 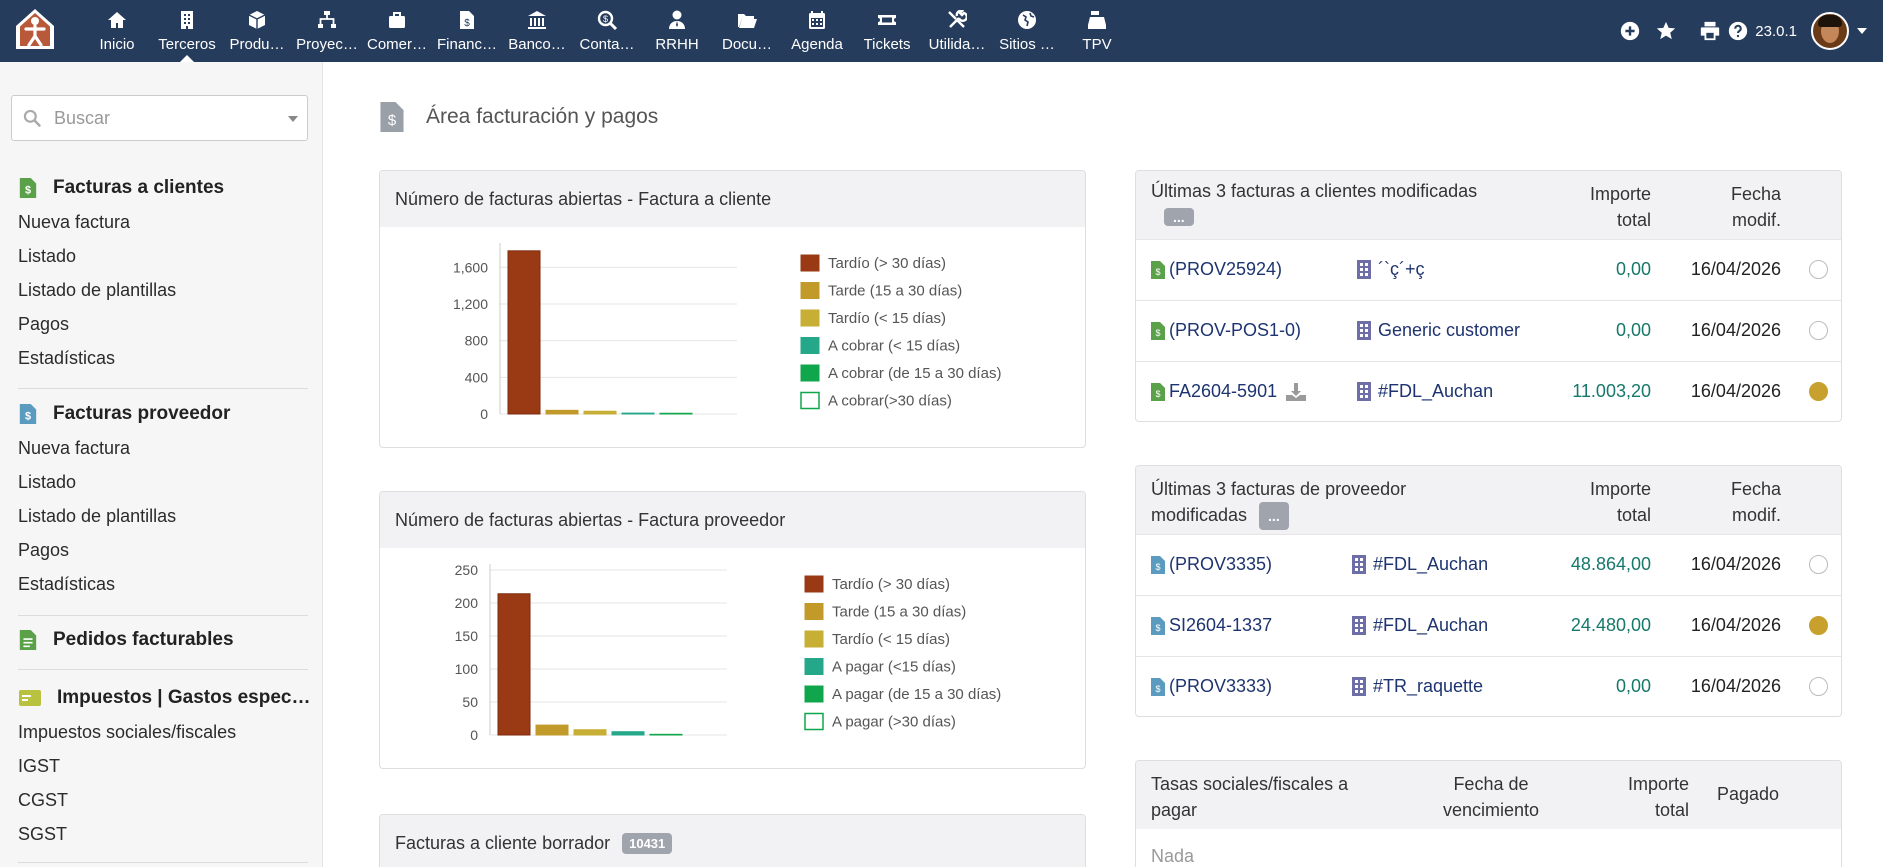 I want to click on menu-item-calendar: Agenda, so click(x=817, y=31).